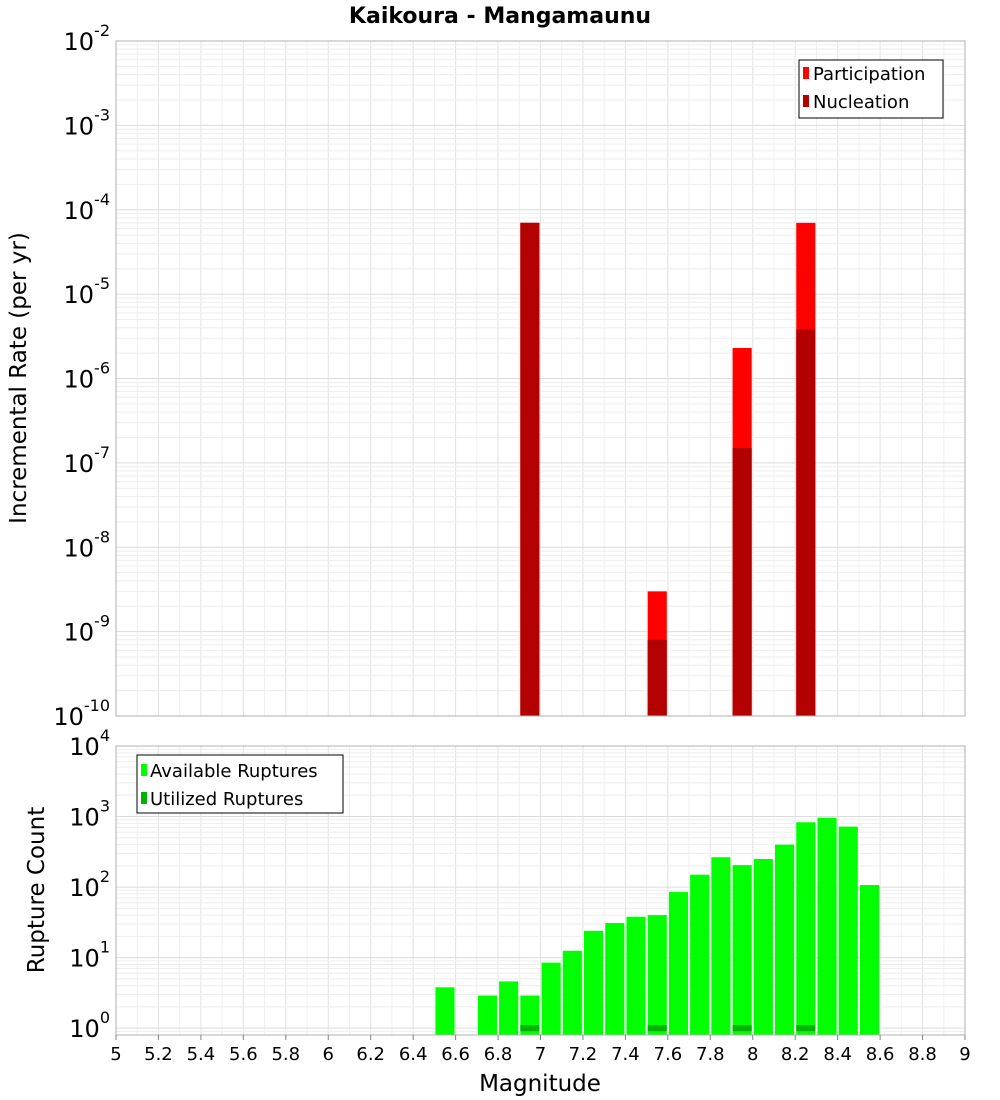  I want to click on rate-y-tick-label: 10⁻², so click(87, 38).